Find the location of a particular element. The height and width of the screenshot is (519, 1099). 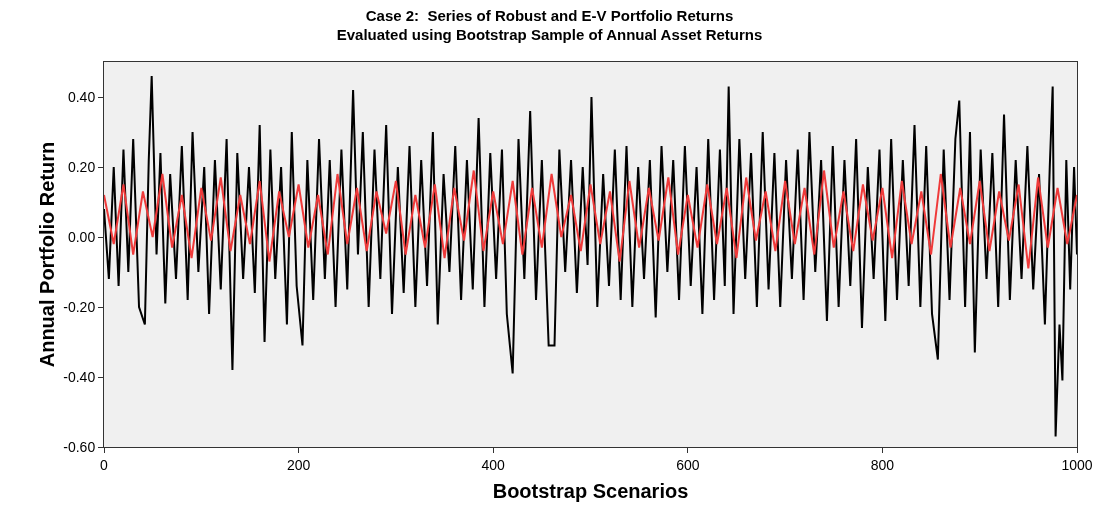

y-tick-label: -0.60 is located at coordinates (79, 446).